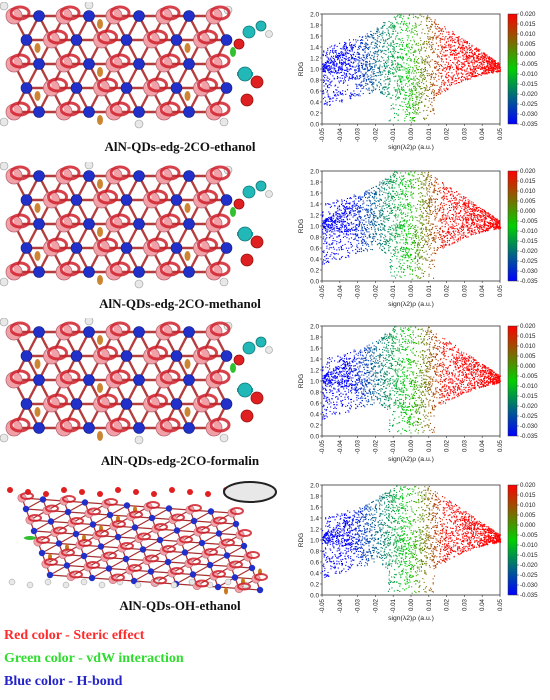 This screenshot has width=550, height=700. What do you see at coordinates (226, 40) in the screenshot?
I see `n-atom` at bounding box center [226, 40].